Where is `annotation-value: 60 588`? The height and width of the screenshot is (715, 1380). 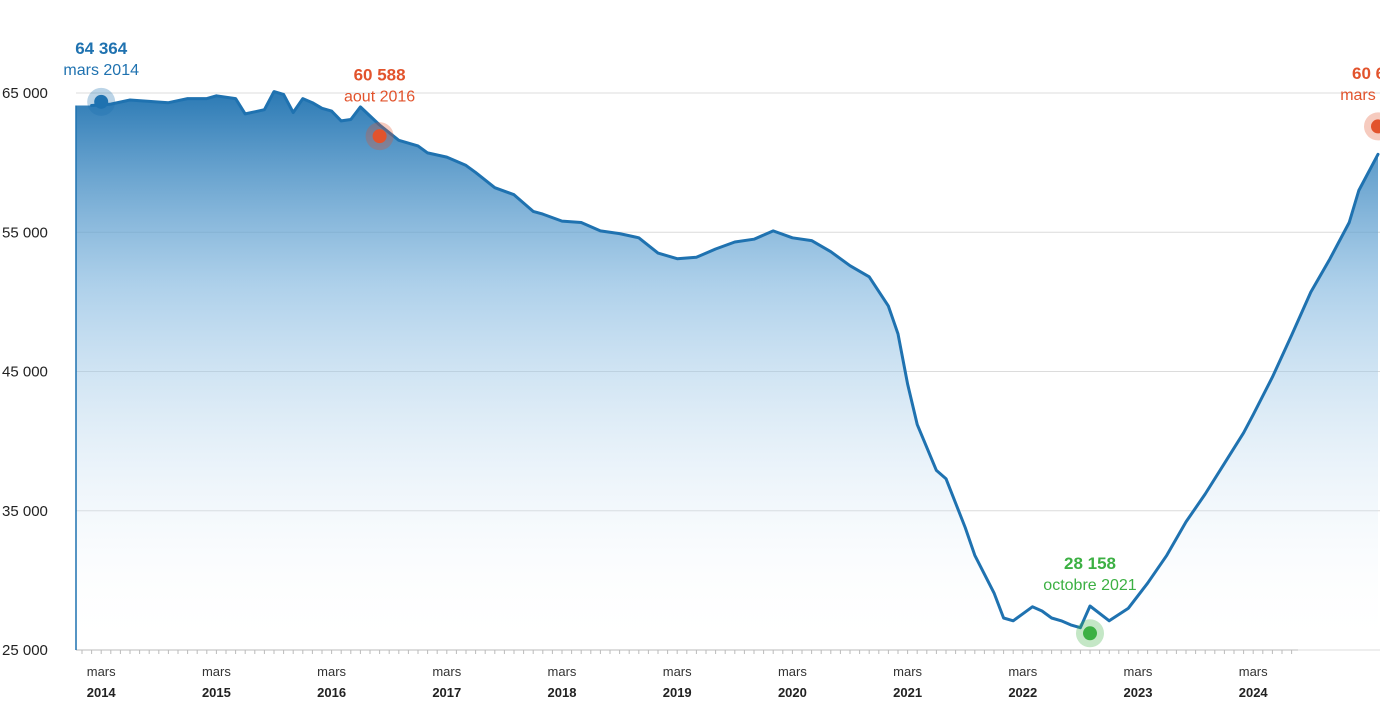
annotation-value: 60 588 is located at coordinates (380, 74).